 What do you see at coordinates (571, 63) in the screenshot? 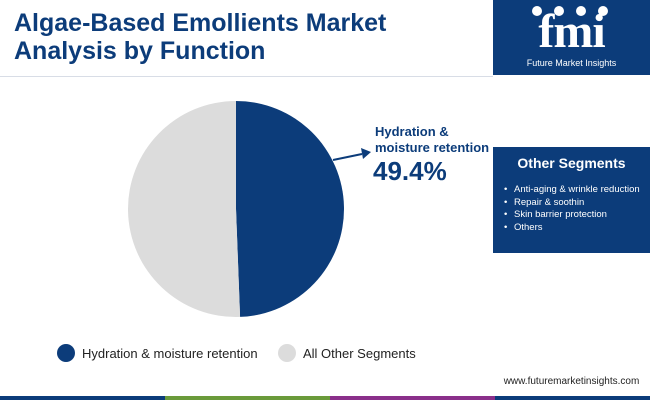
I see `logo-subtitle: Future Market Insights` at bounding box center [571, 63].